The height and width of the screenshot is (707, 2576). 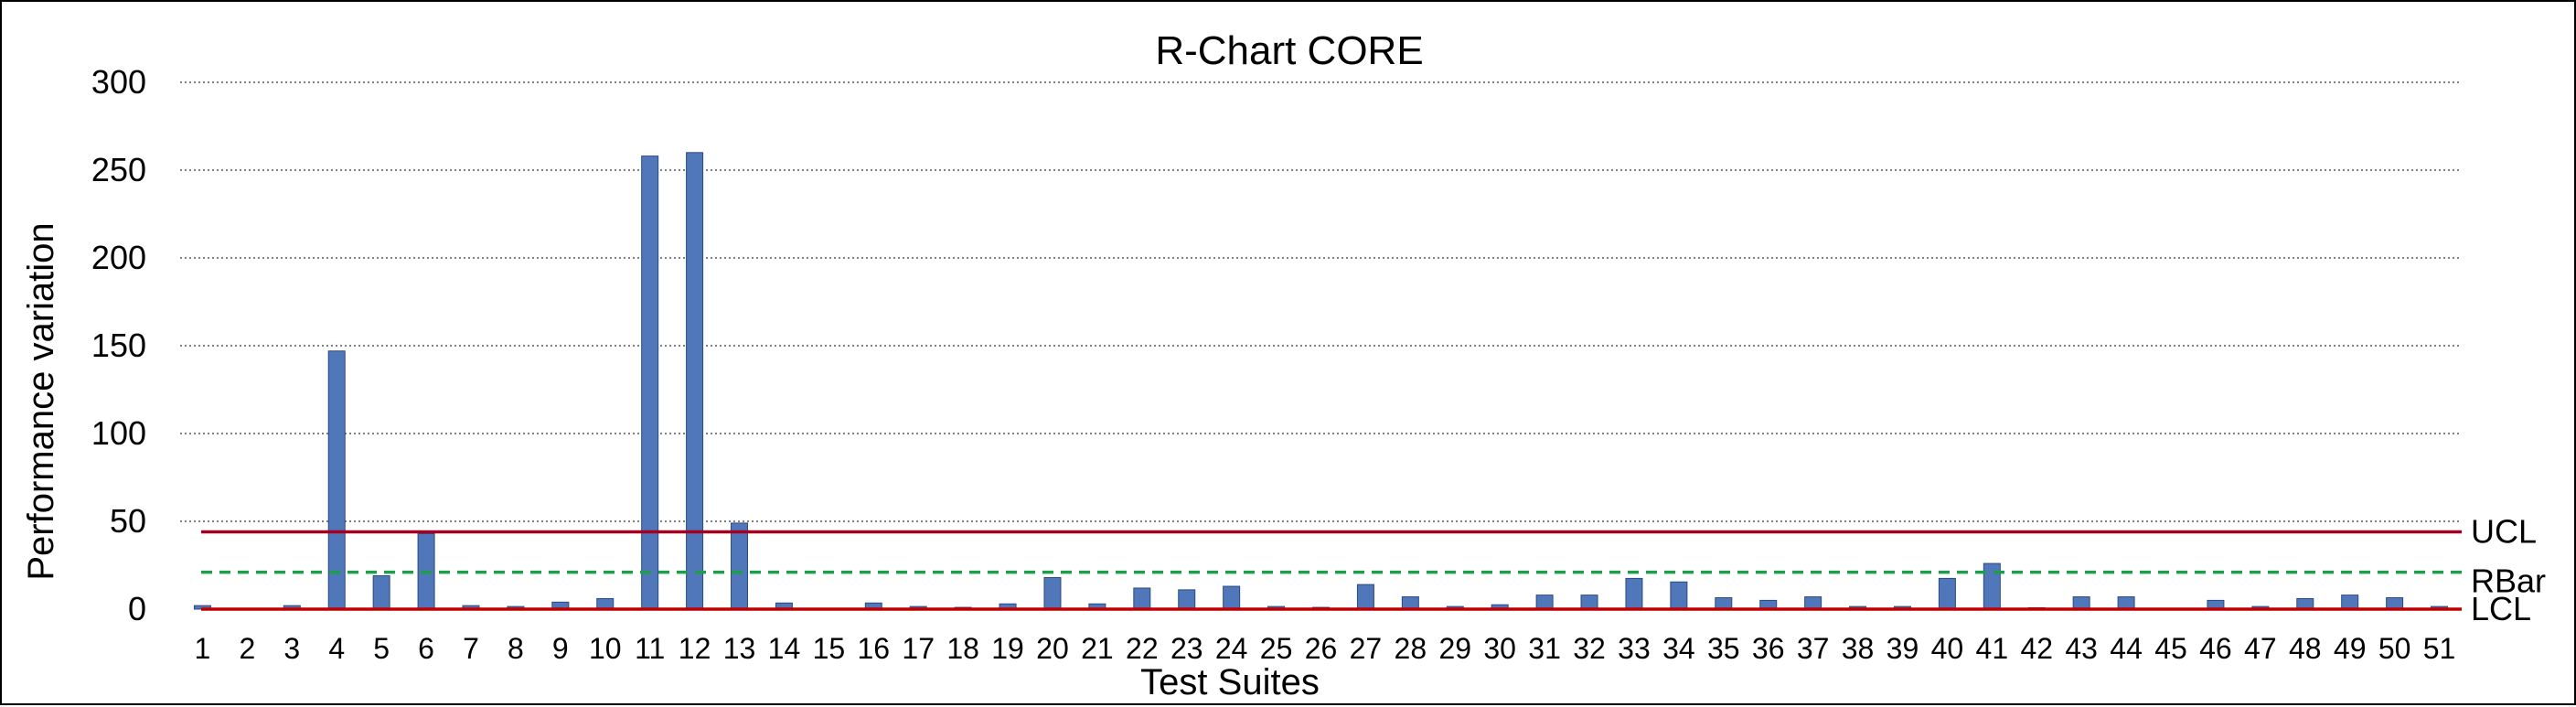 What do you see at coordinates (128, 521) in the screenshot?
I see `y-tick-label: 50` at bounding box center [128, 521].